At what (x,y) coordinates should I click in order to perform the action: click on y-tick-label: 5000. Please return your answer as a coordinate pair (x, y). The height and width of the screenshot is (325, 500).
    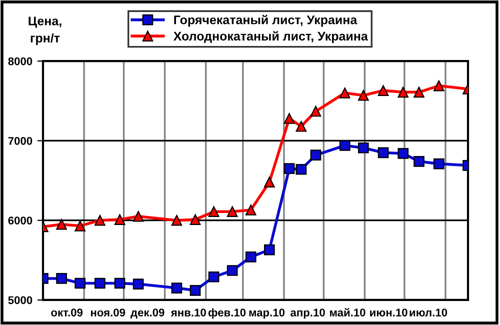
    Looking at the image, I should click on (20, 300).